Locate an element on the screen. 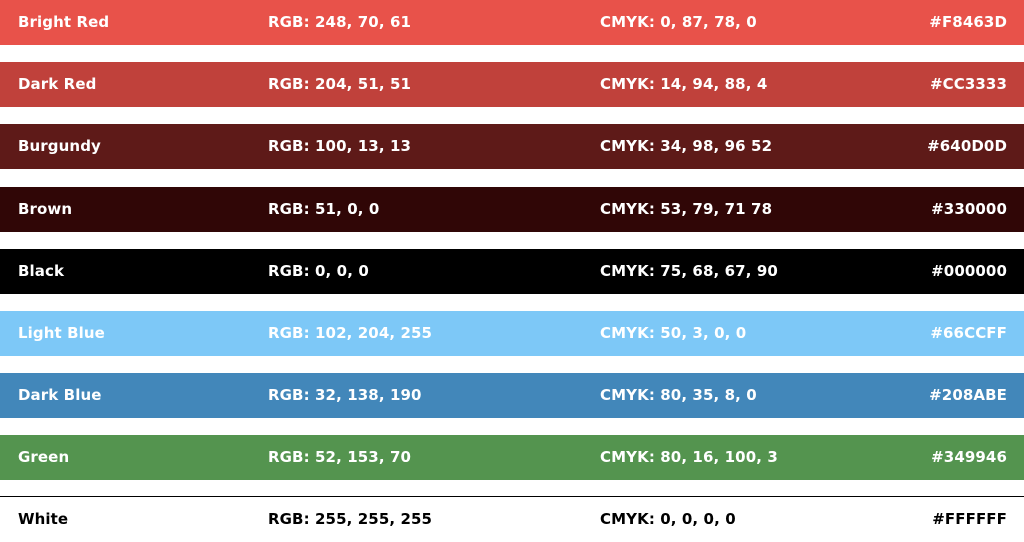 This screenshot has height=542, width=1024. swatch-hex: #66CCFF is located at coordinates (968, 333).